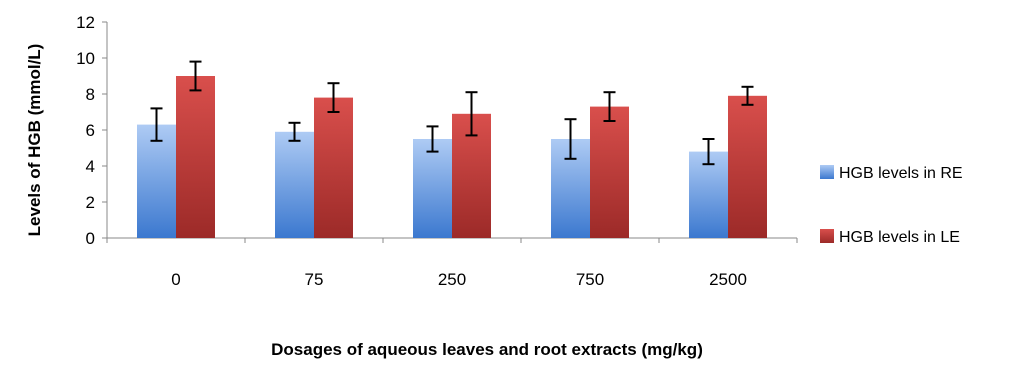 Image resolution: width=1018 pixels, height=365 pixels. What do you see at coordinates (901, 173) in the screenshot?
I see `legend-label-re: HGB levels in RE` at bounding box center [901, 173].